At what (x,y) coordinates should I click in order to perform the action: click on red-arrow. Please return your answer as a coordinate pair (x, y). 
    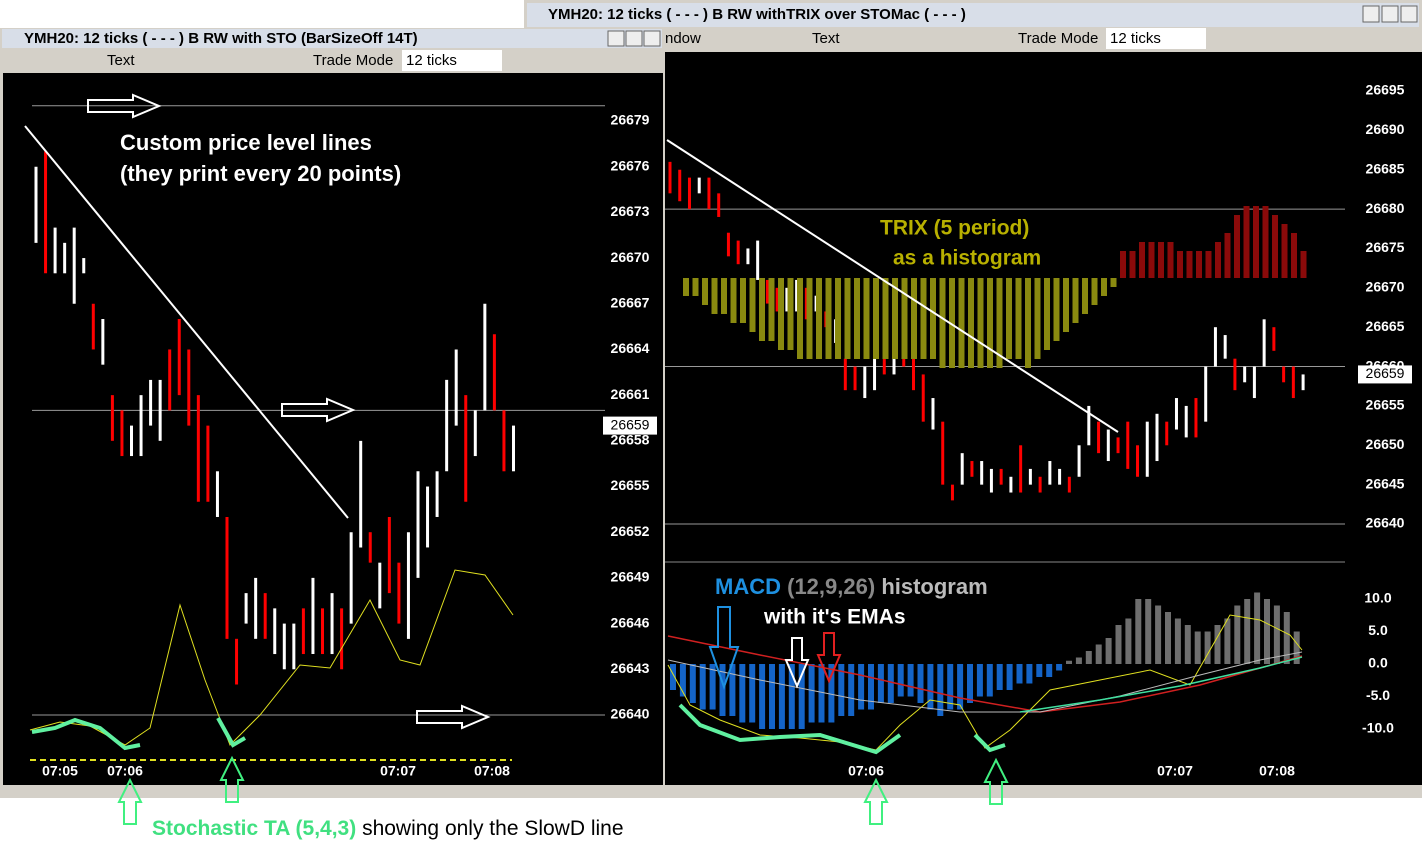
    Looking at the image, I should click on (829, 658).